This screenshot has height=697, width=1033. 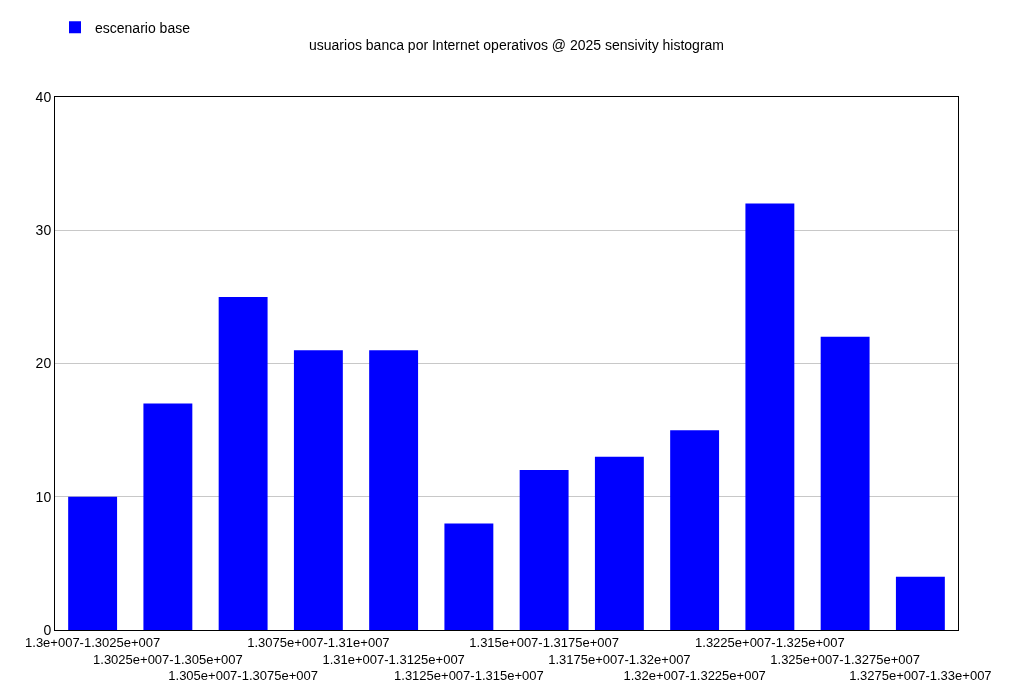 I want to click on x-tick-label: 1.31e+007-1.3125e+007, so click(x=393, y=659).